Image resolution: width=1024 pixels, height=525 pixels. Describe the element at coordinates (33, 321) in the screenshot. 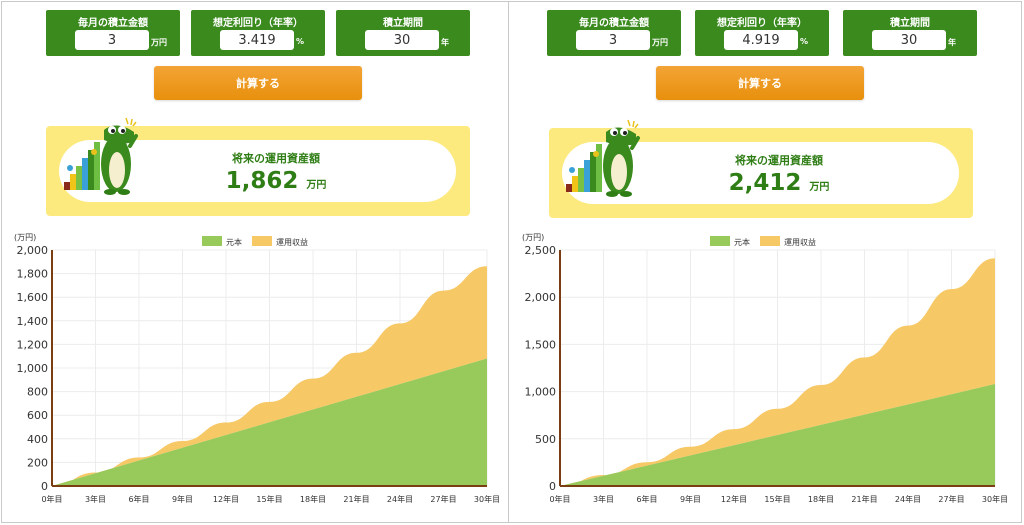

I see `y-tick-label: 1,400` at that location.